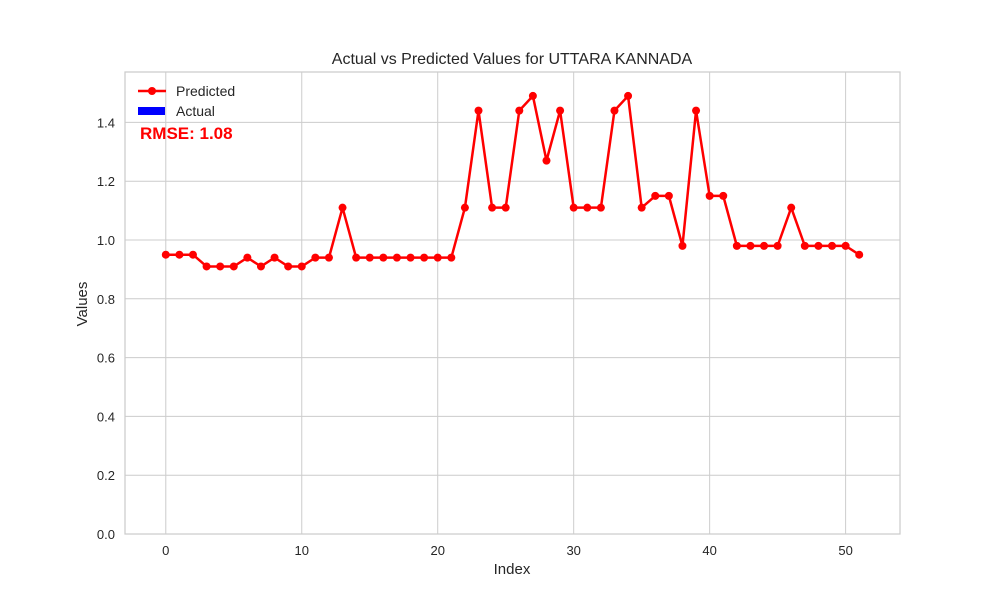  I want to click on legend-predicted-marker, so click(152, 91).